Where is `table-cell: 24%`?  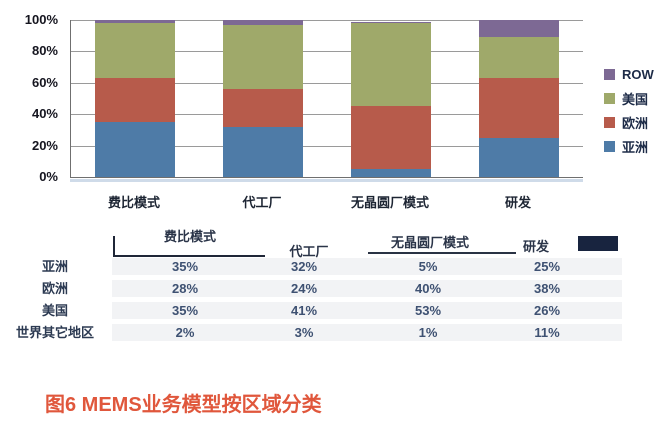 table-cell: 24% is located at coordinates (304, 288).